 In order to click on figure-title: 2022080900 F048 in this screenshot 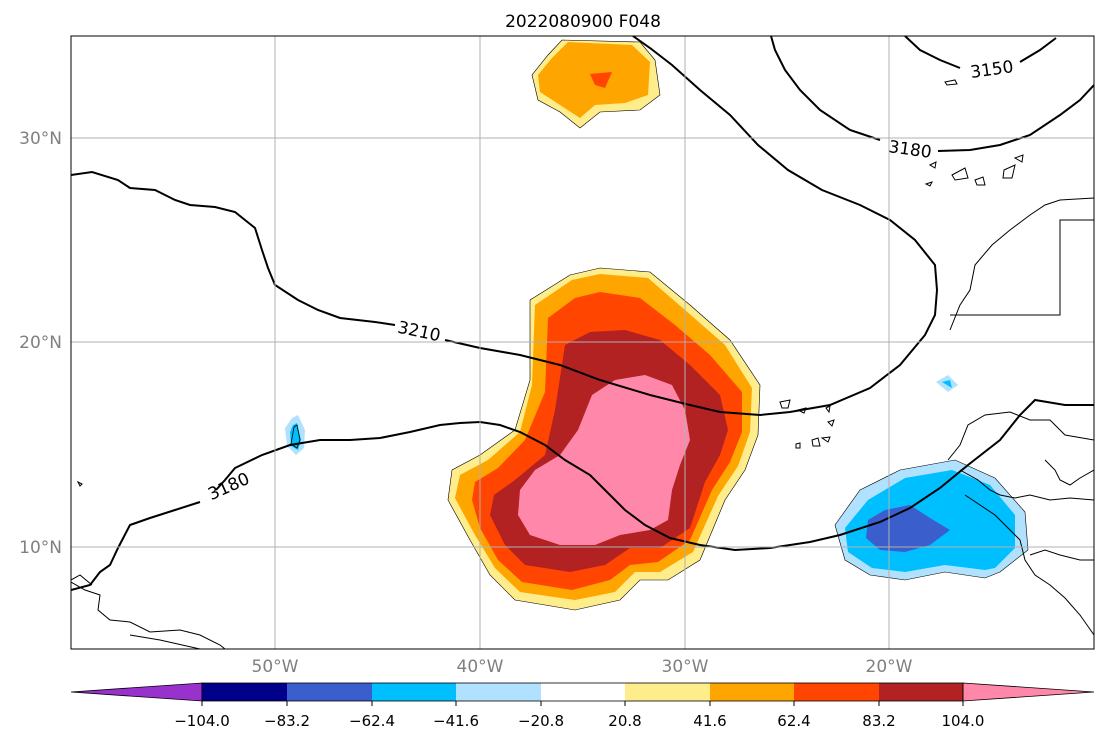, I will do `click(583, 22)`.